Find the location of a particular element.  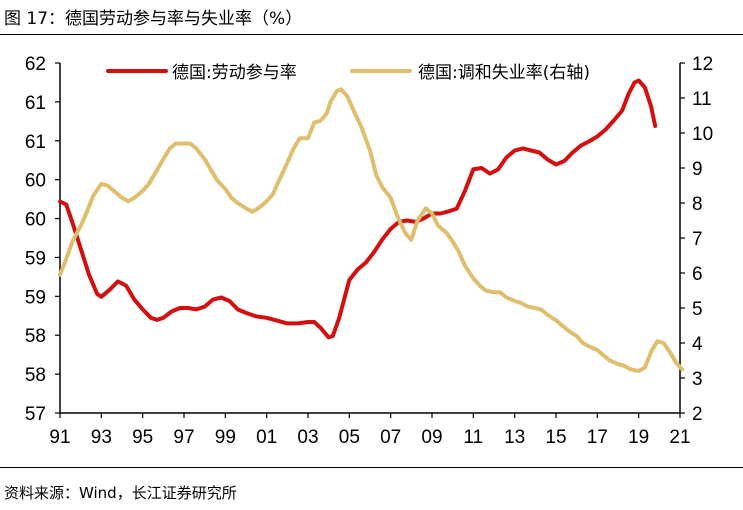

title-rule is located at coordinates (371, 34).